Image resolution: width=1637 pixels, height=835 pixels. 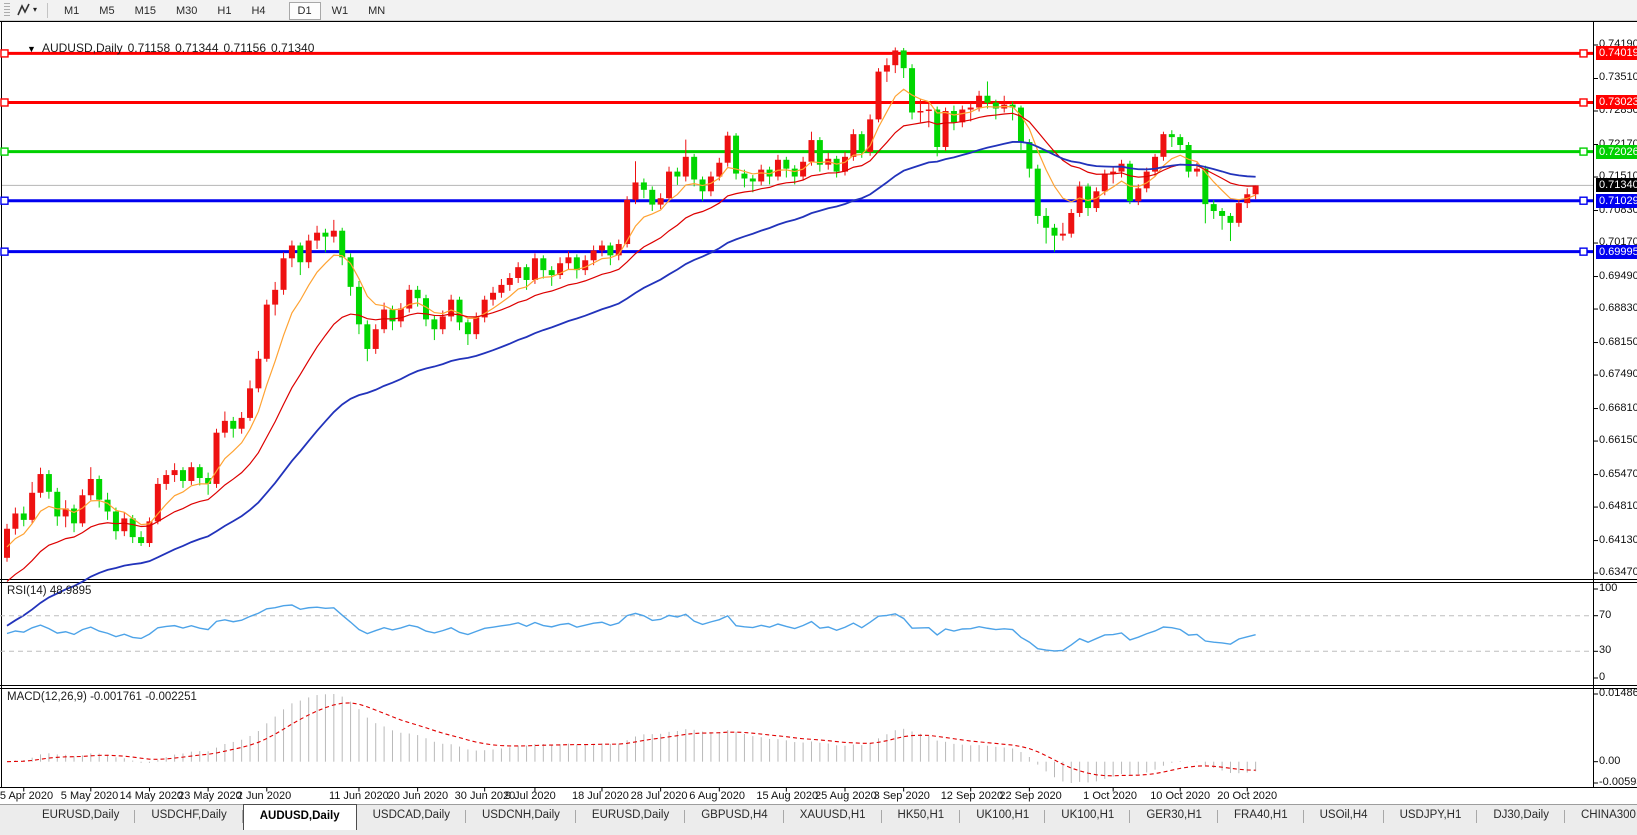 What do you see at coordinates (412, 817) in the screenshot?
I see `chart-tab-usdcad-daily: USDCAD,Daily` at bounding box center [412, 817].